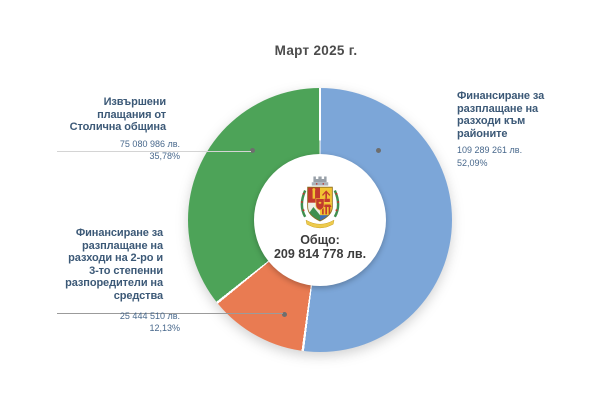 The image size is (600, 400). I want to click on center-total-caption: Общо:, so click(320, 240).